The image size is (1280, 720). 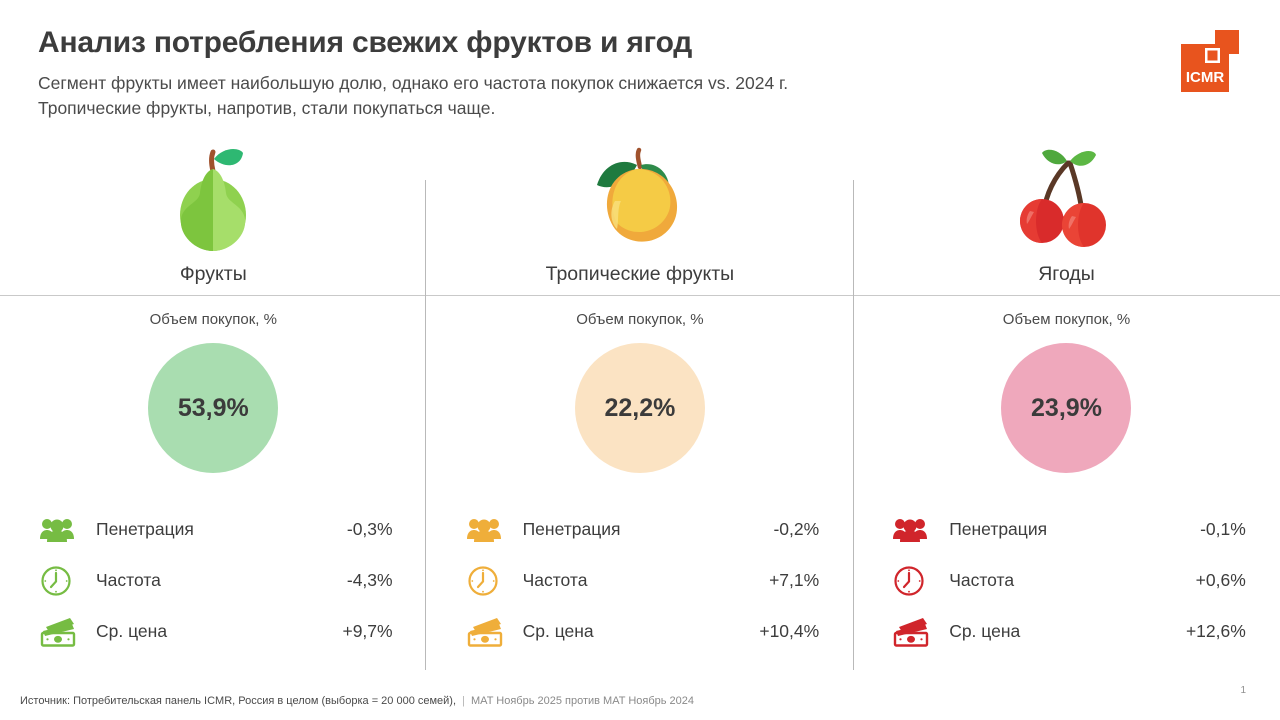 I want to click on metric-row: Частота +7,1%, so click(x=643, y=580).